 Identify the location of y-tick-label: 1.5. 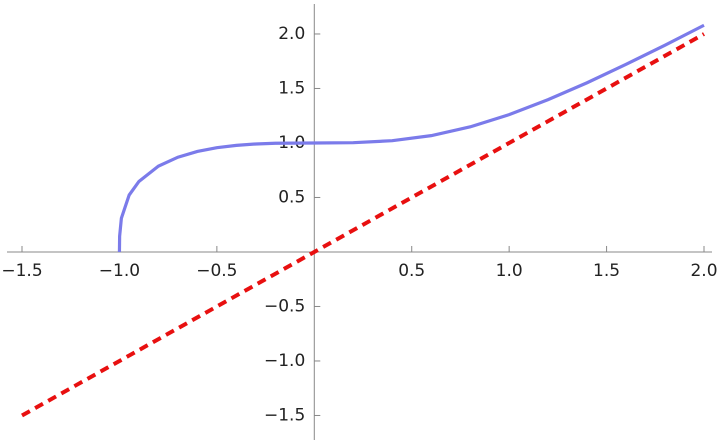
(291, 88).